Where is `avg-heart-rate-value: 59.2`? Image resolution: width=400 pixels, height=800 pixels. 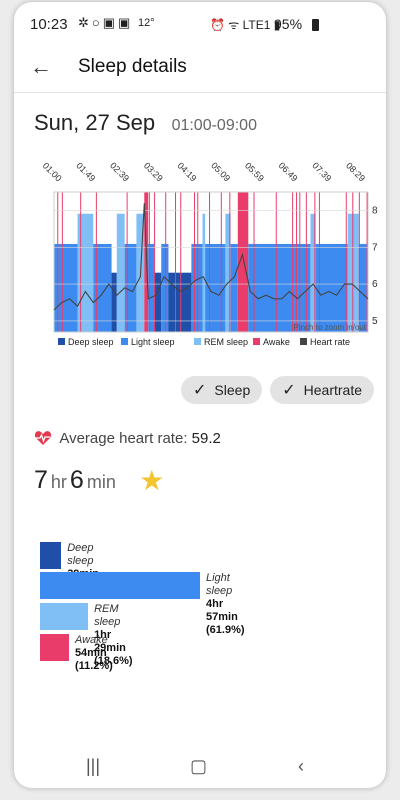 avg-heart-rate-value: 59.2 is located at coordinates (206, 438).